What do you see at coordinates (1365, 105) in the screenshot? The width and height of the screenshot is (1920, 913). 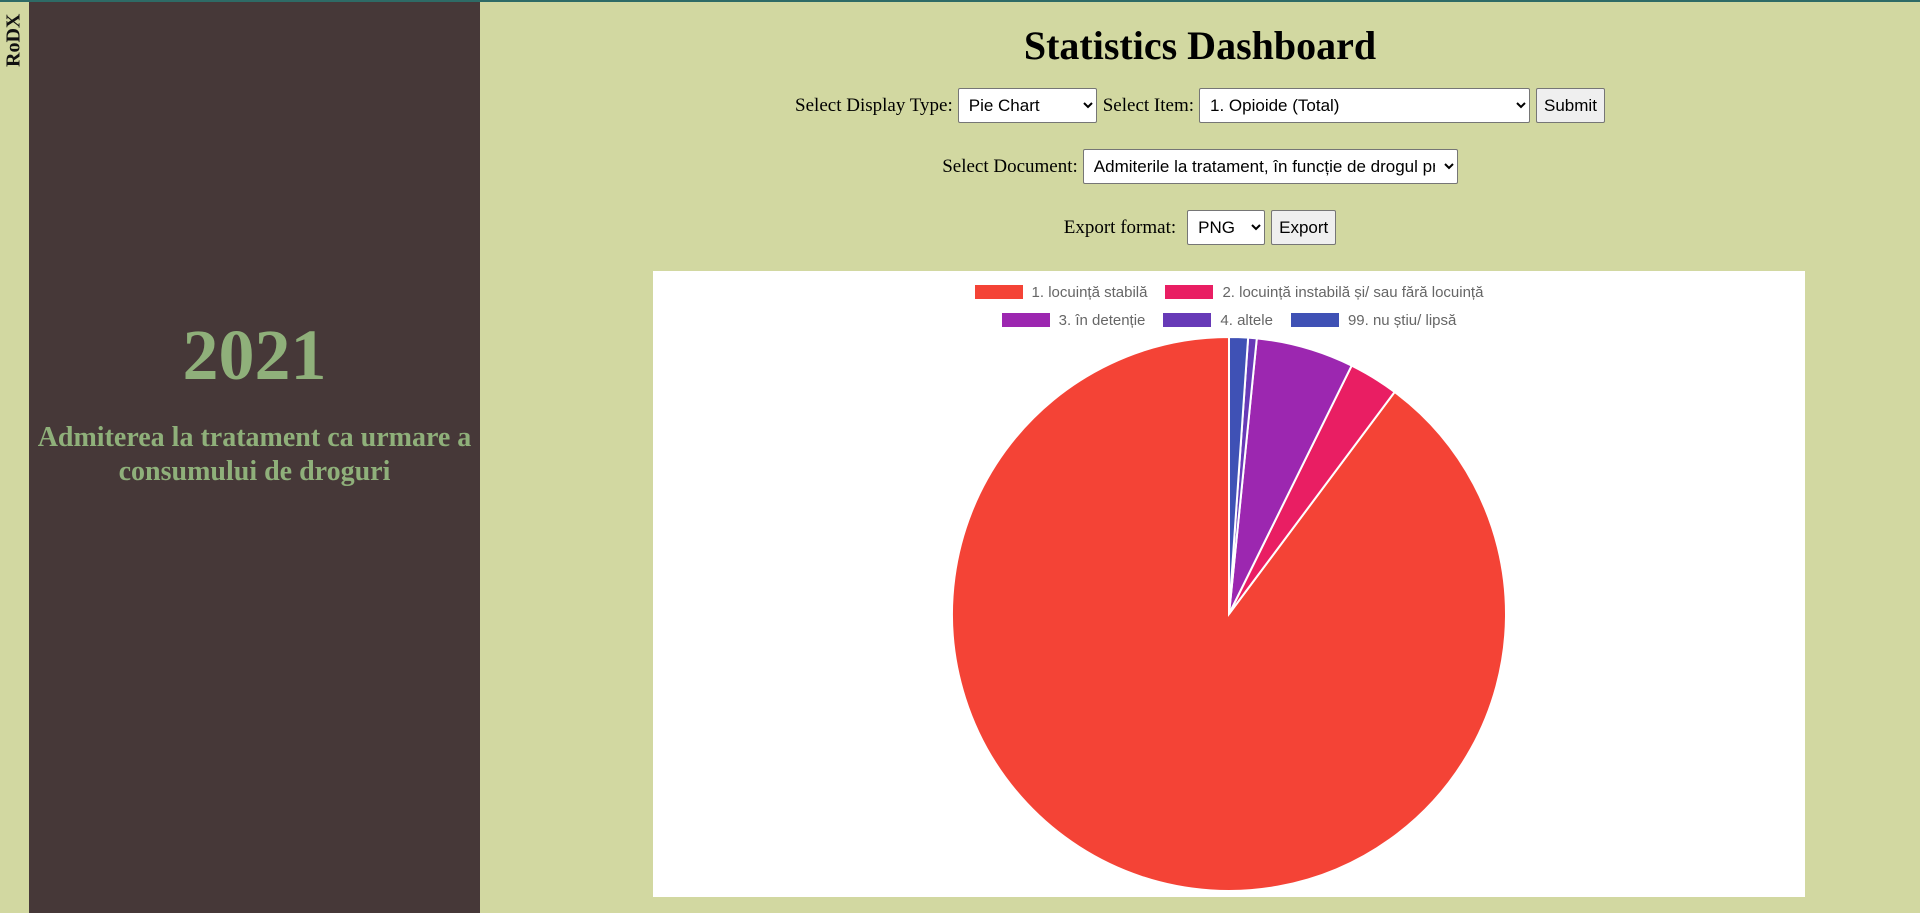 I see `item-select: 1. Opioide (Total)` at bounding box center [1365, 105].